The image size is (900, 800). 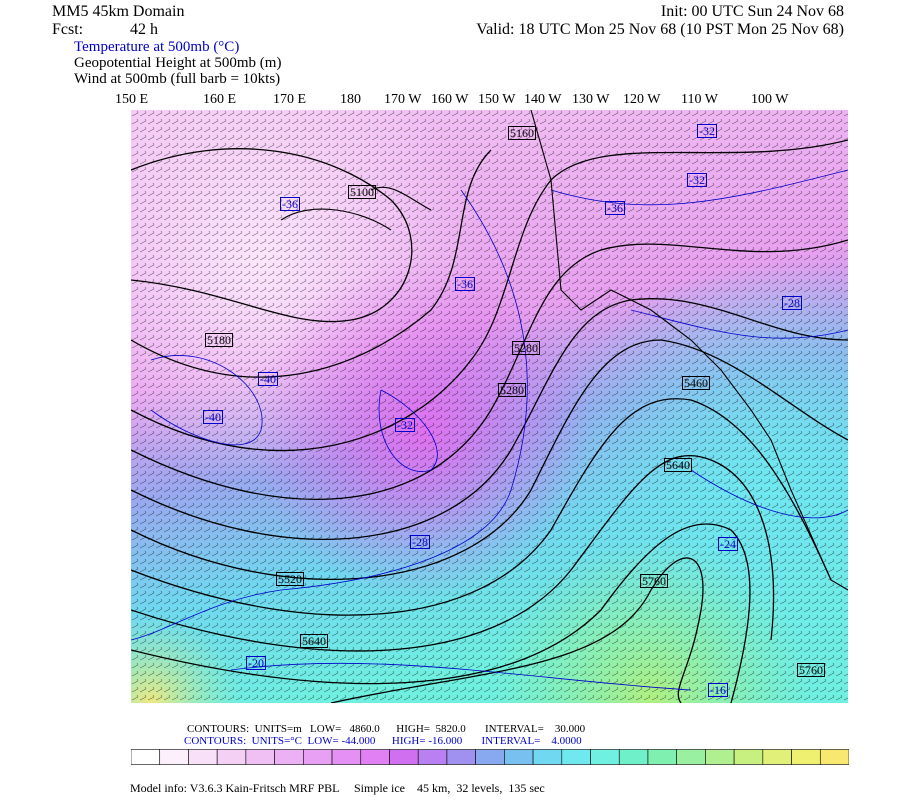 I want to click on forecast-hours: 42 h, so click(x=144, y=29).